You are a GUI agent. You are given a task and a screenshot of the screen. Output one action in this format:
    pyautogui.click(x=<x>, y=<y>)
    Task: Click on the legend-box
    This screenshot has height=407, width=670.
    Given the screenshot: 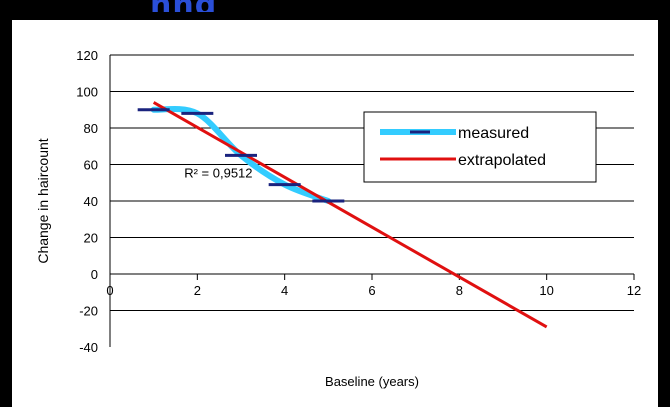 What is the action you would take?
    pyautogui.click(x=480, y=147)
    